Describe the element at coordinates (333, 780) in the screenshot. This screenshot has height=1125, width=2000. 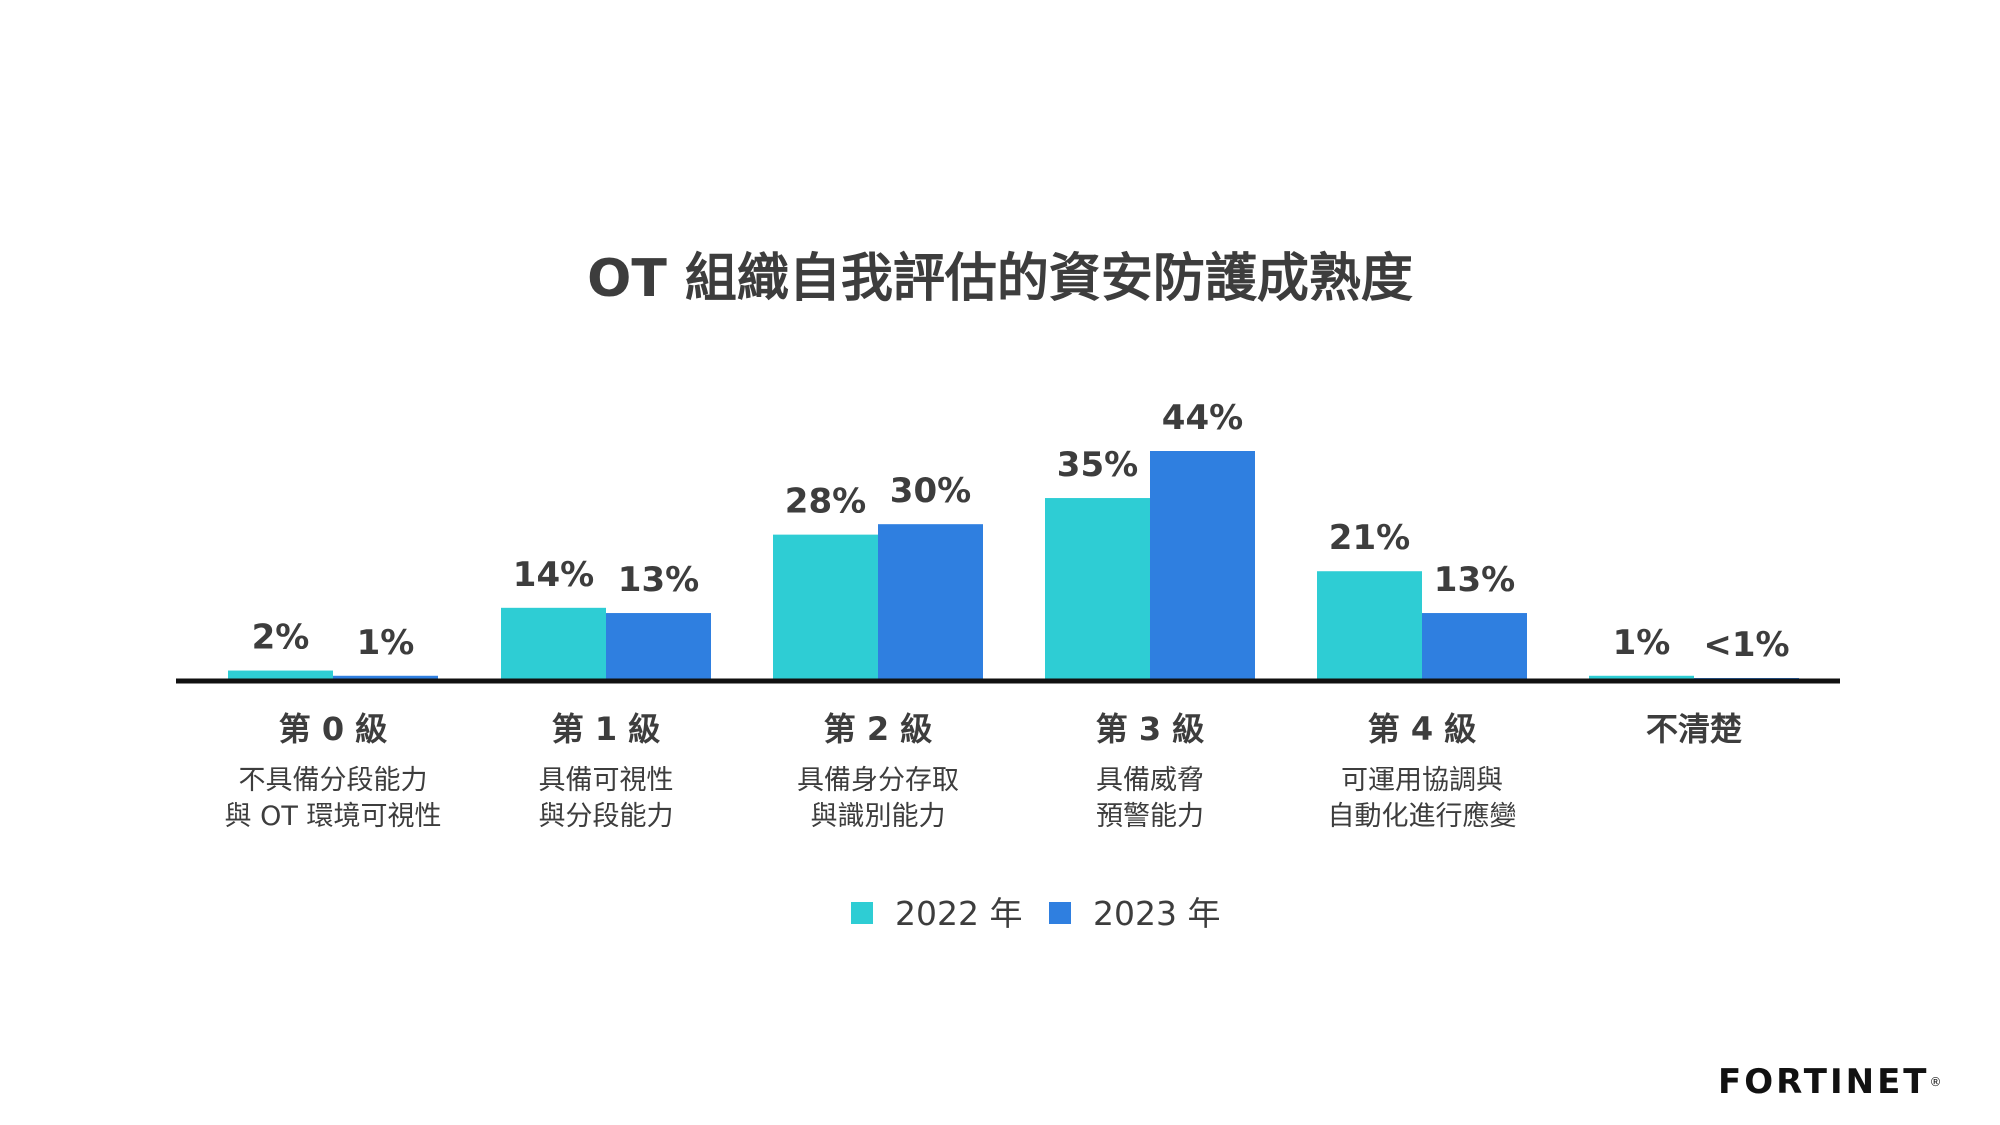
I see `category-desc-0-line-0: 不具備分段能力` at that location.